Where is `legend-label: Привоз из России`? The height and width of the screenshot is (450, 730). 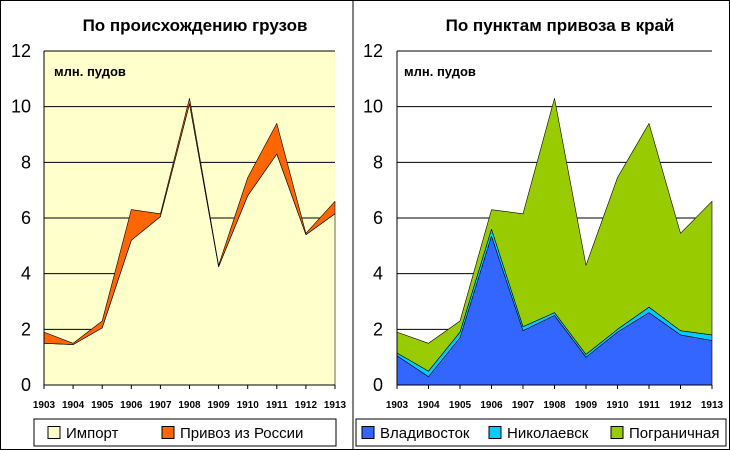
legend-label: Привоз из России is located at coordinates (241, 433).